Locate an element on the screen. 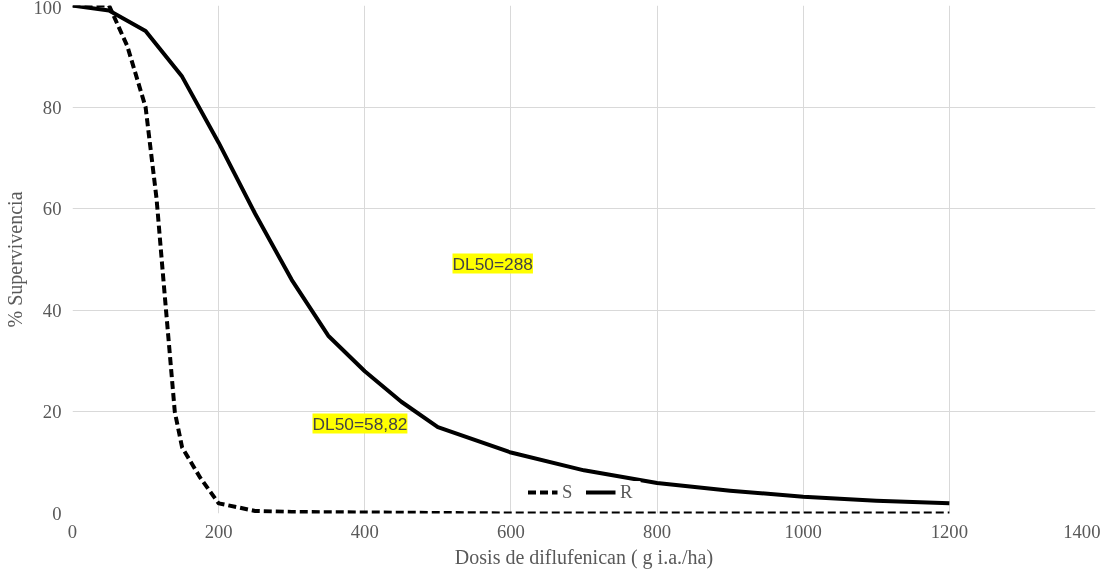 Image resolution: width=1105 pixels, height=574 pixels. y-tick-label: 60 is located at coordinates (52, 209).